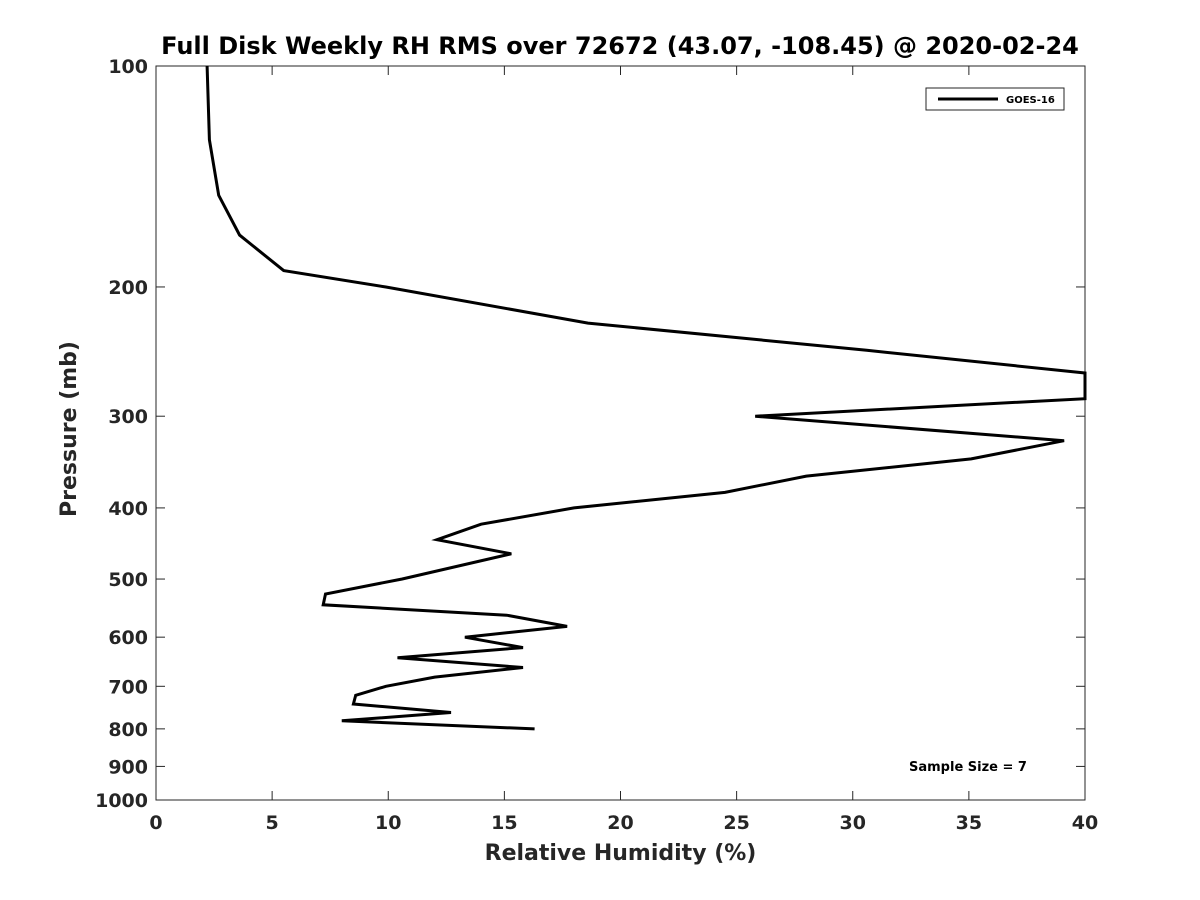 This screenshot has height=900, width=1200. I want to click on legend: GOES-16, so click(995, 99).